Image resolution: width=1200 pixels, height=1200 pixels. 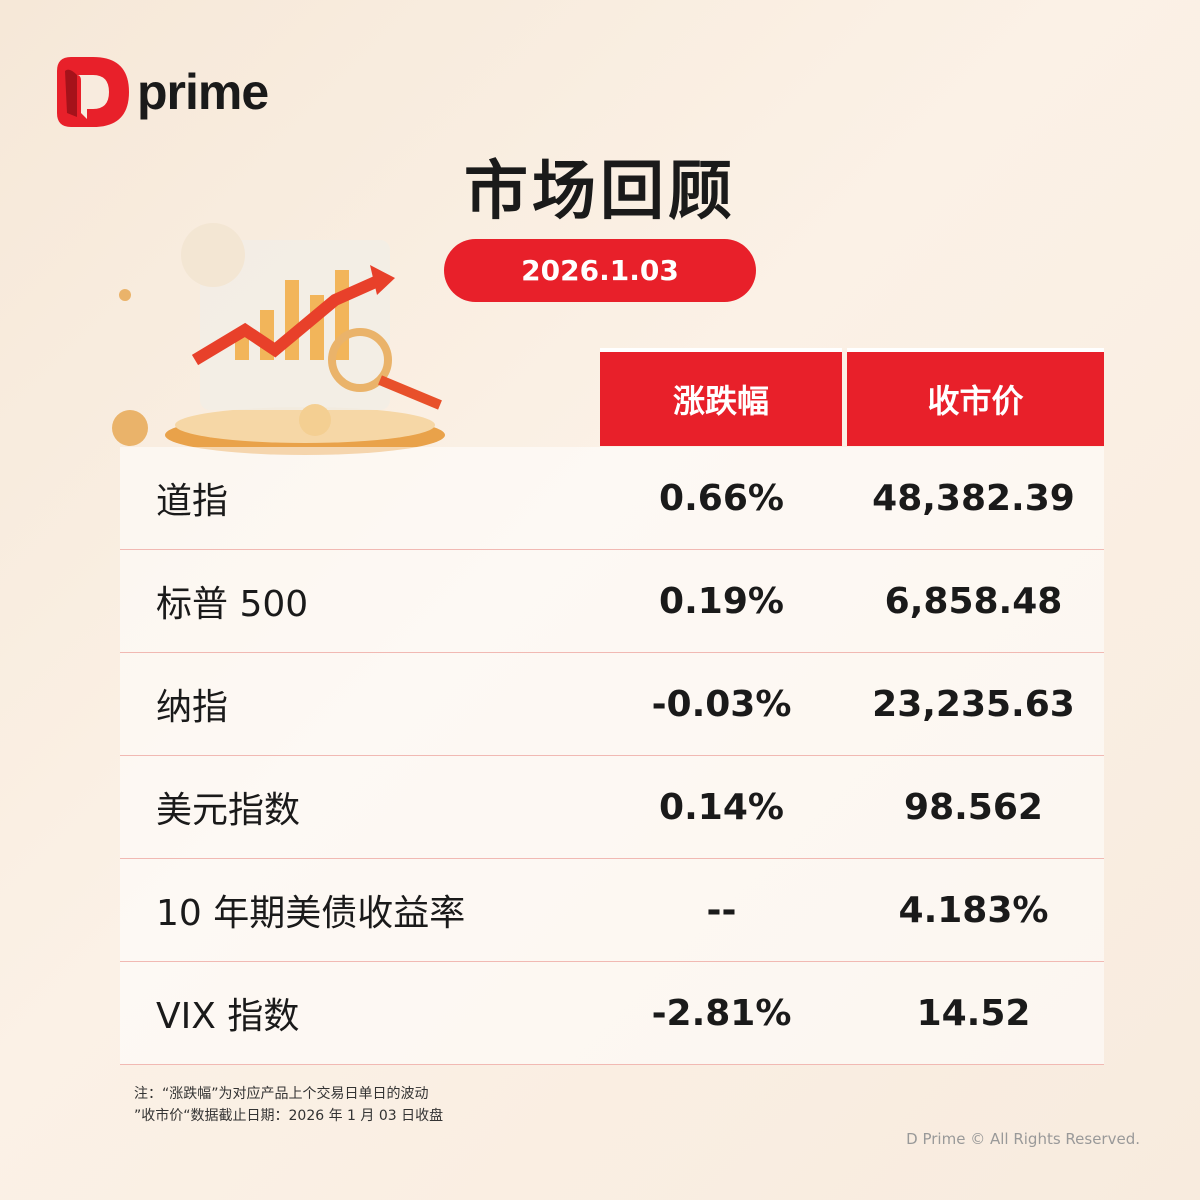 I want to click on index-name: 标普 500, so click(x=232, y=604).